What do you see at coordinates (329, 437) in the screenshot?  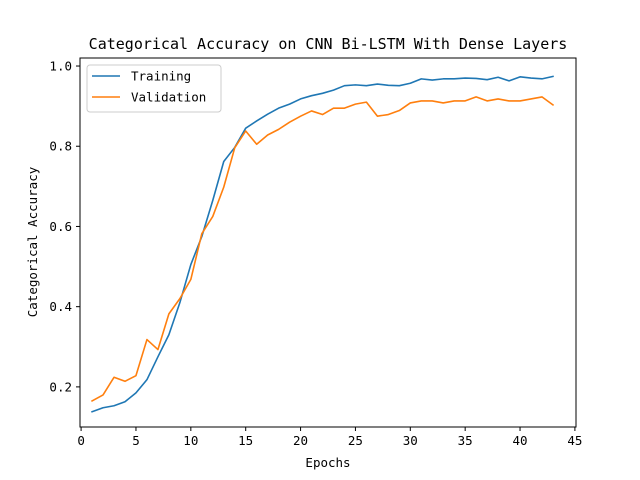 I see `x-axis: 0 5 10 15 20 25 30 35 40 45` at bounding box center [329, 437].